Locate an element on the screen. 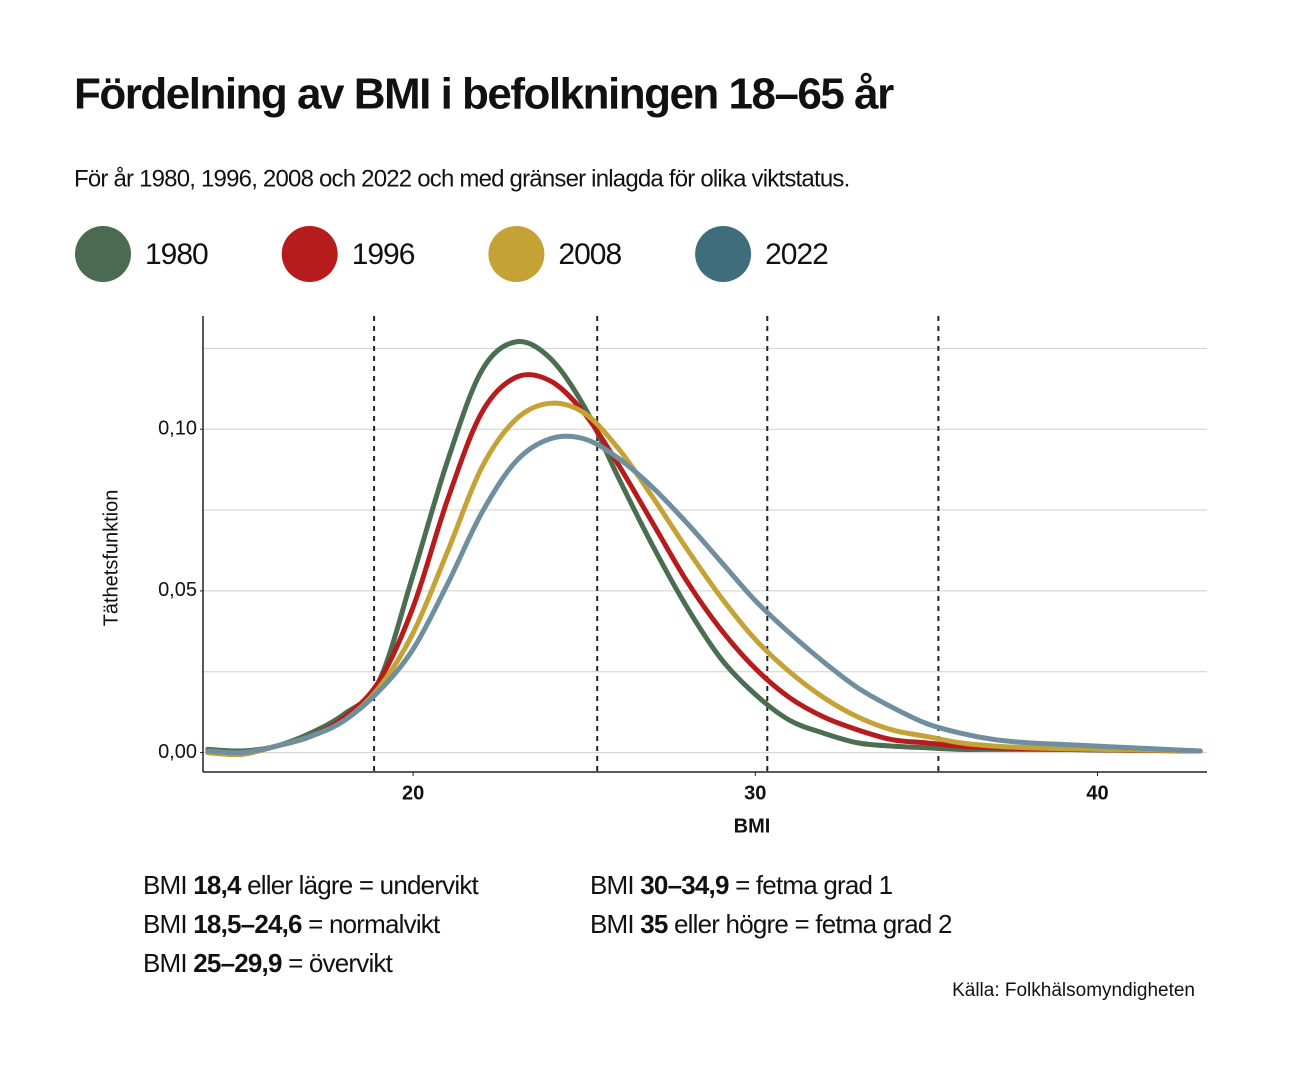 The height and width of the screenshot is (1080, 1292). note: BMI 18,5–24,6 = normalvikt is located at coordinates (292, 924).